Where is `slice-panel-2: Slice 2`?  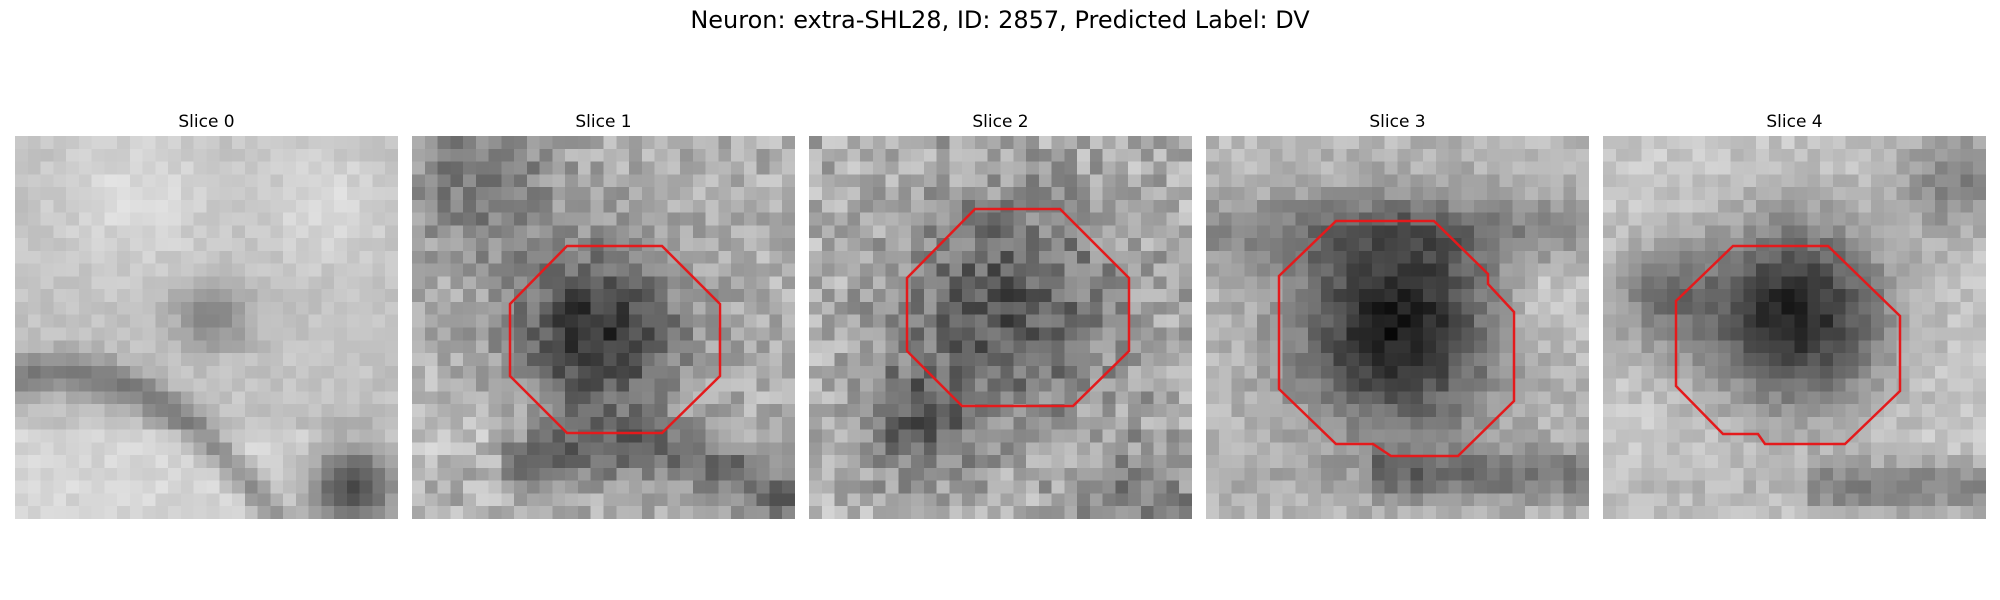 slice-panel-2: Slice 2 is located at coordinates (1000, 315).